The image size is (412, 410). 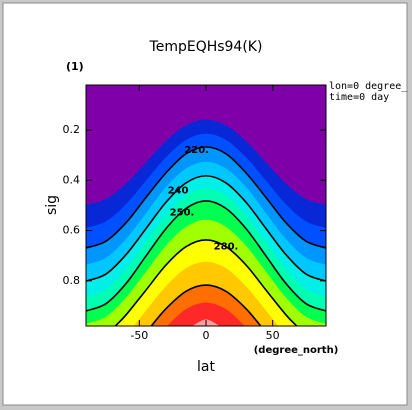 I want to click on panel-label: (1), so click(x=75, y=66).